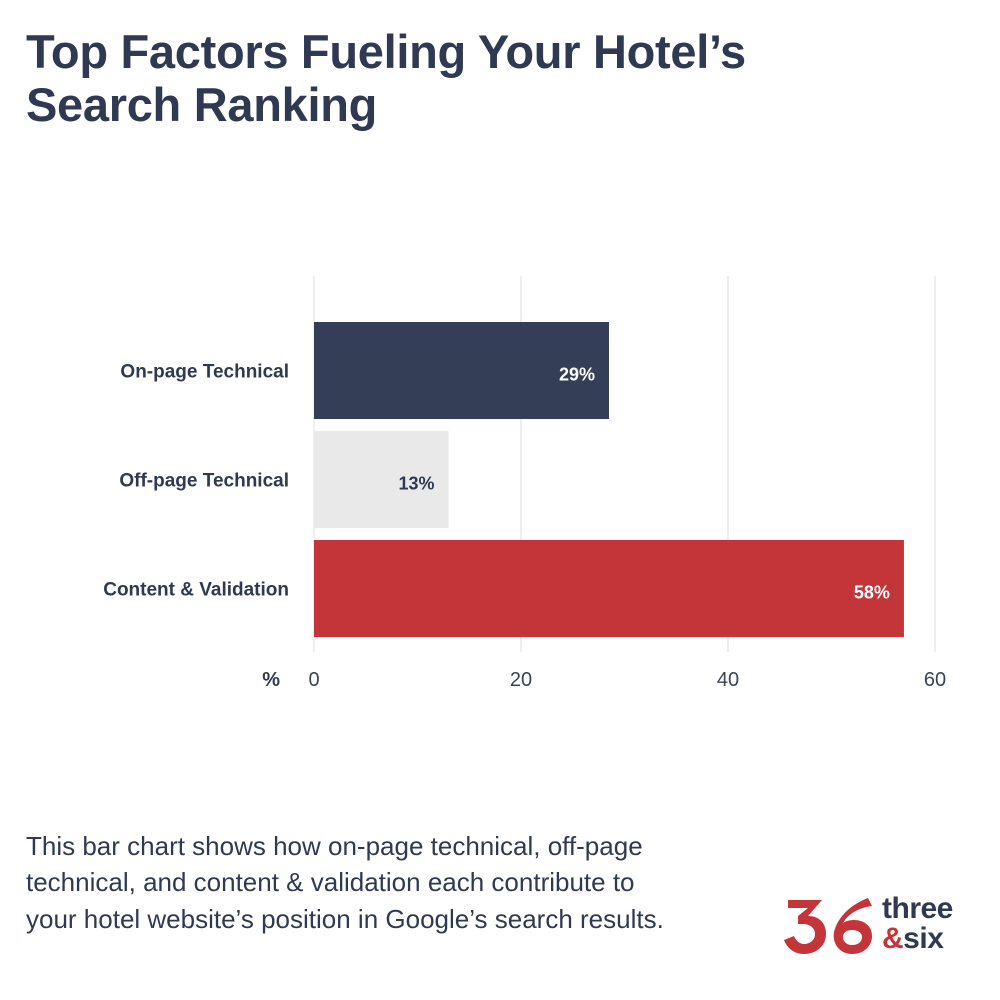 The image size is (1000, 1000). Describe the element at coordinates (577, 375) in the screenshot. I see `value-label-on-page-technical: 29%` at that location.